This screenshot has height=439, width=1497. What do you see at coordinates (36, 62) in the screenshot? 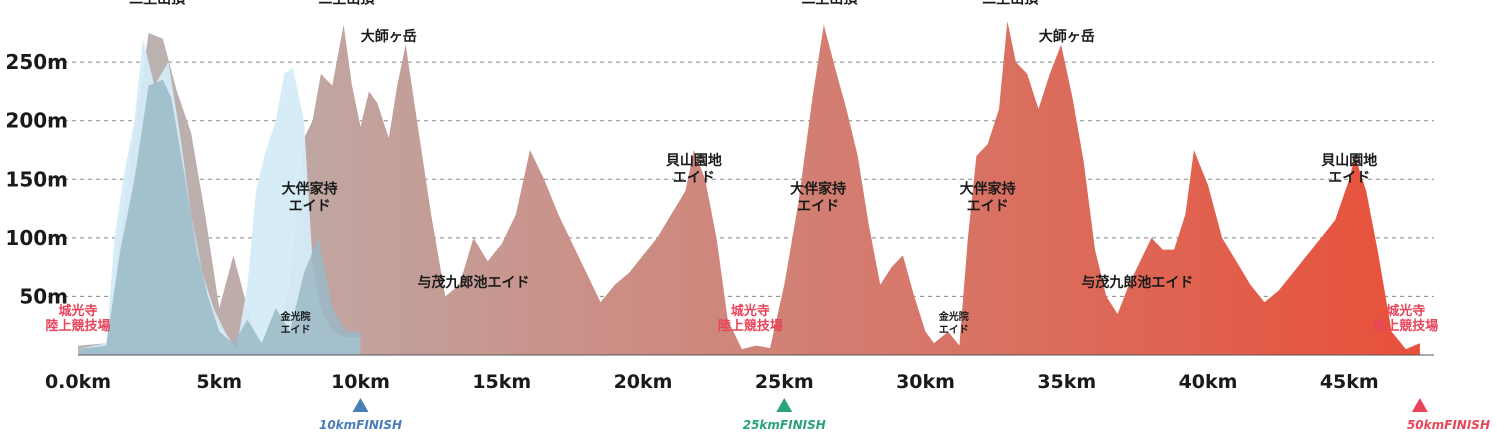
I see `y-tick-label: 250m` at bounding box center [36, 62].